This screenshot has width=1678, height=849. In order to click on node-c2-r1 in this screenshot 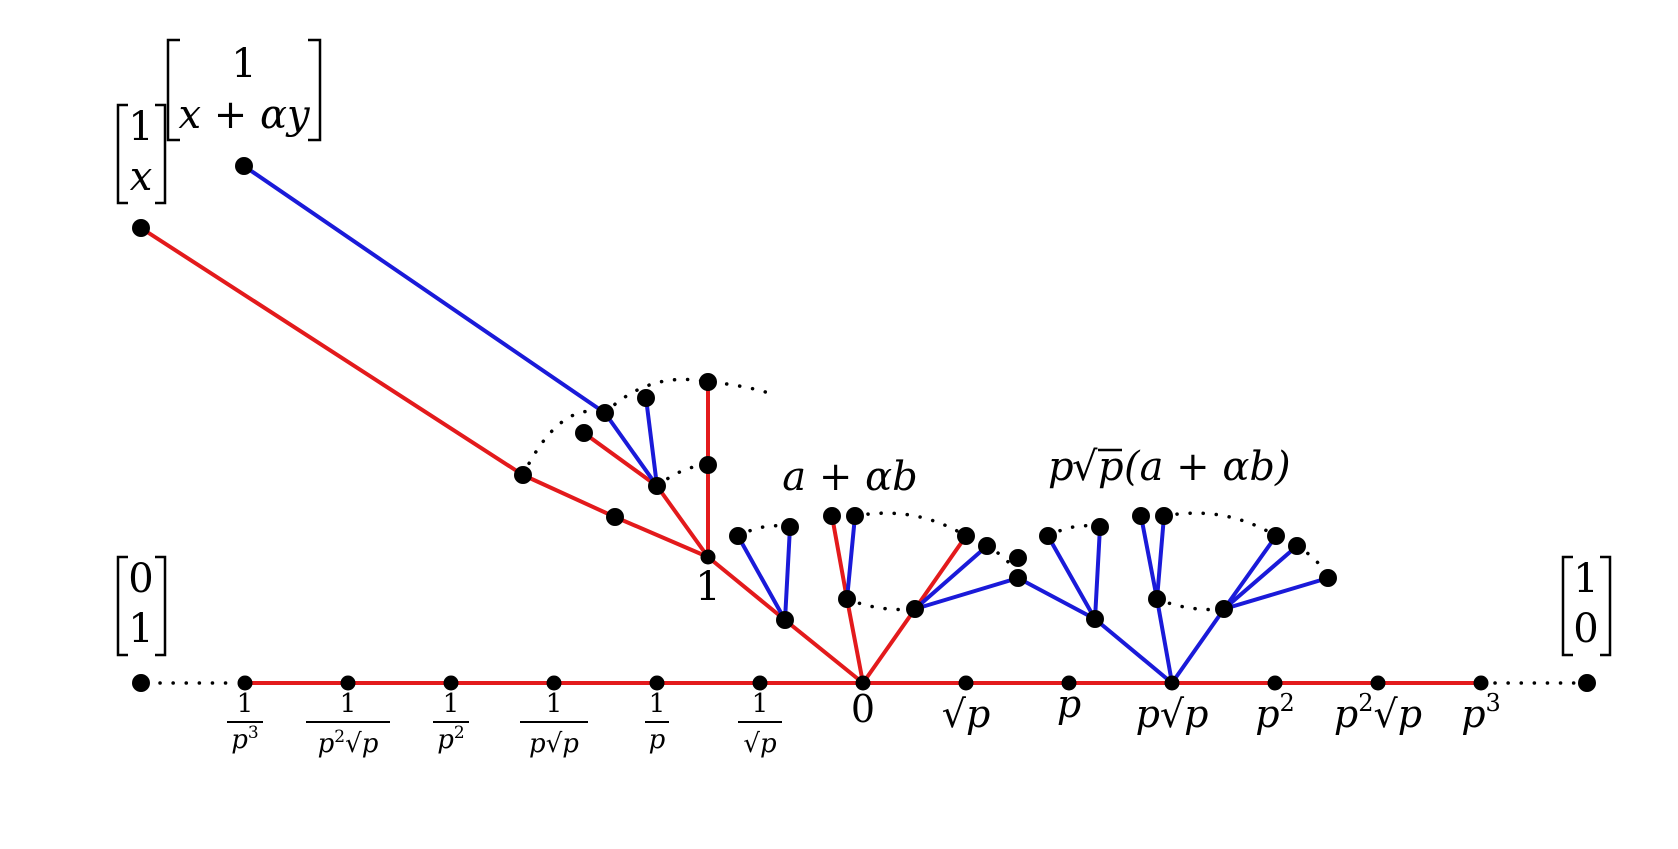, I will do `click(966, 536)`.